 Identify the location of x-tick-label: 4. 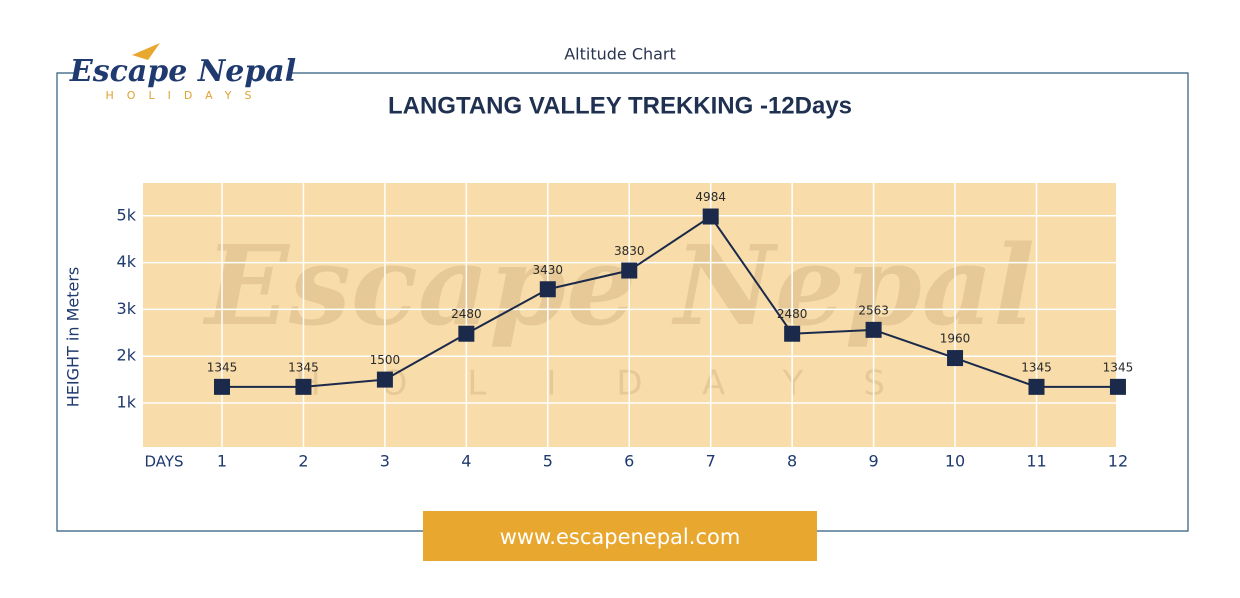
(466, 461).